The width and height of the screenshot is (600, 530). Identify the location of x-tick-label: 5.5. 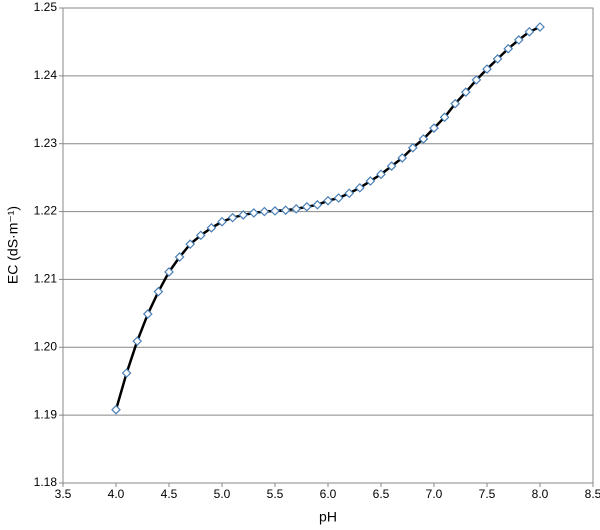
(275, 494).